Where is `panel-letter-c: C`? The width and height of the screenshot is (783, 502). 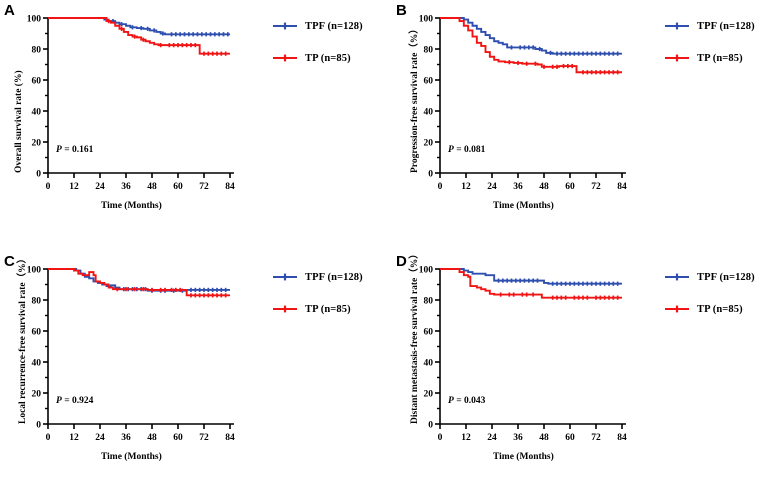 panel-letter-c: C is located at coordinates (9, 261).